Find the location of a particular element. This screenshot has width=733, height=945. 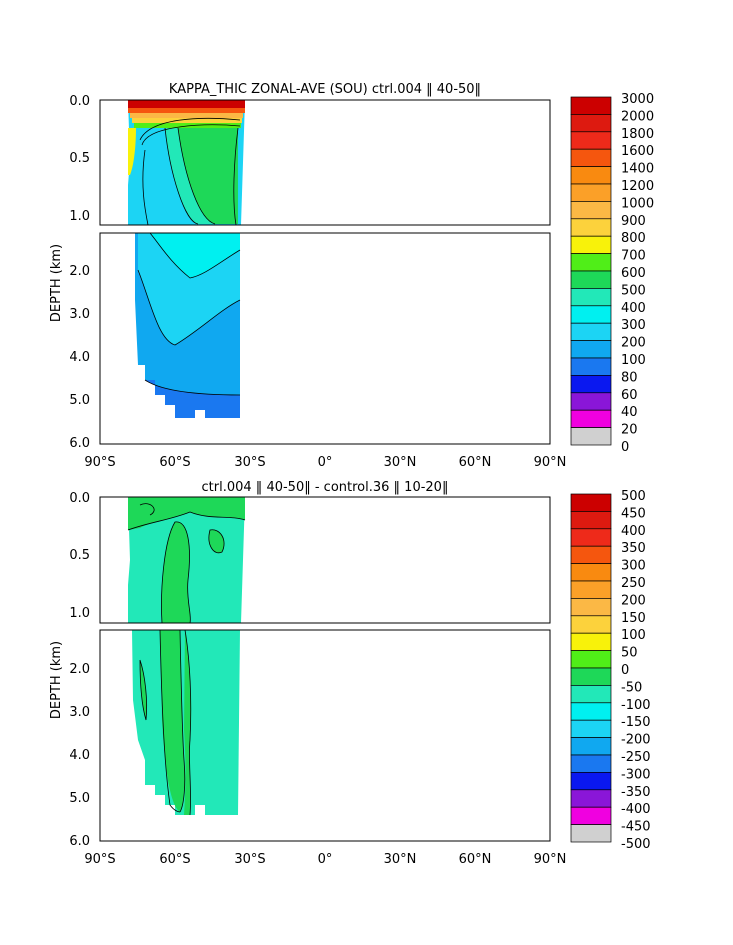

colorbar-label: 150 is located at coordinates (633, 618).